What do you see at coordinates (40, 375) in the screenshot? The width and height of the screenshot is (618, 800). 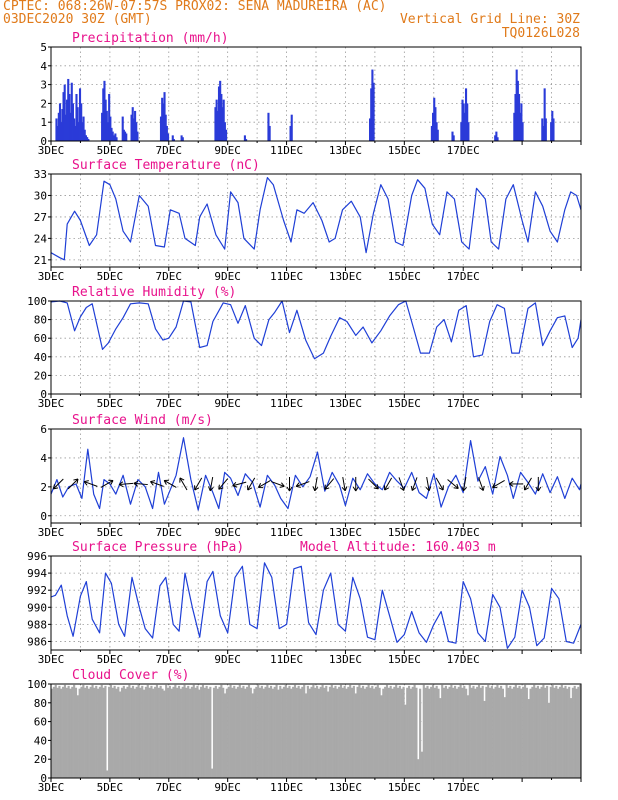 I see `y-tick-label: 20` at bounding box center [40, 375].